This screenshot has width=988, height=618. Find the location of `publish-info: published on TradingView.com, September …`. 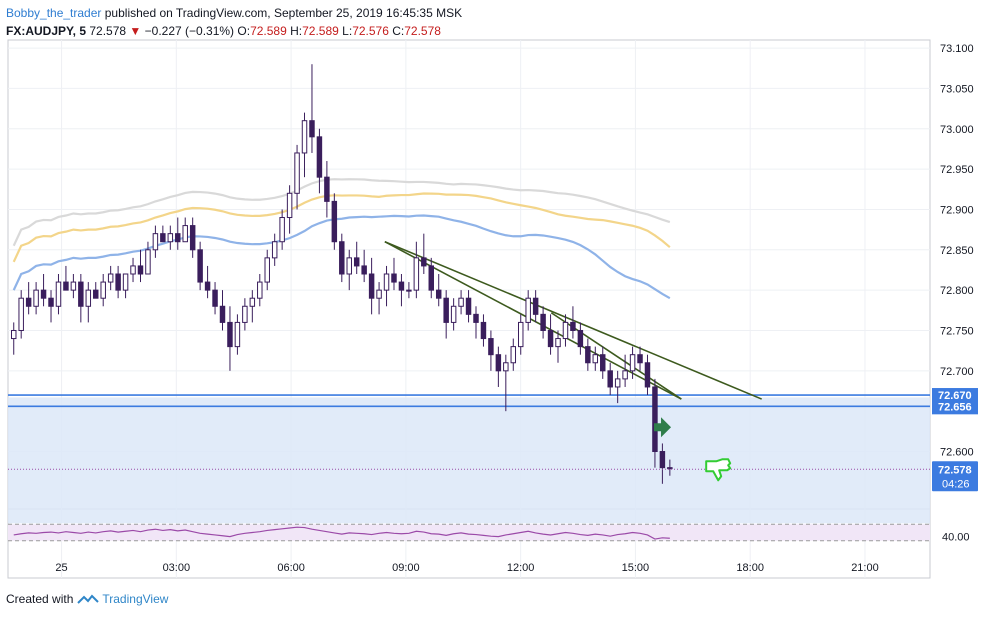

publish-info: published on TradingView.com, September … is located at coordinates (283, 13).